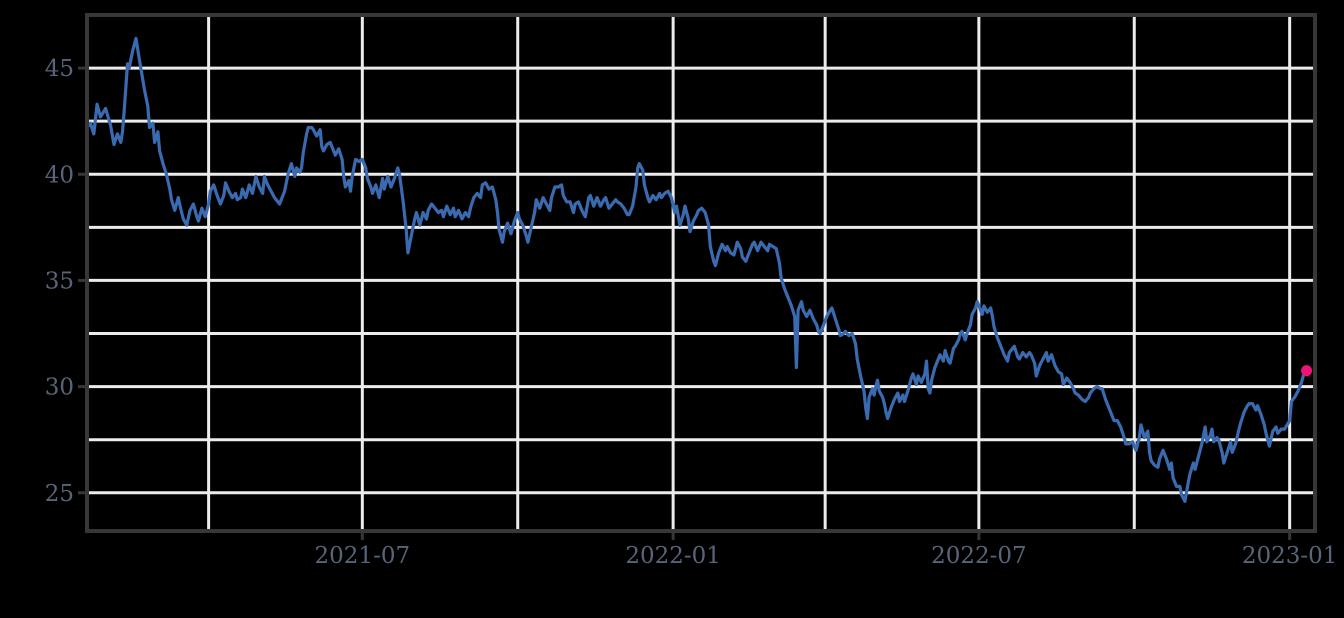 This screenshot has height=618, width=1344. I want to click on y-tick-label: 35, so click(59, 281).